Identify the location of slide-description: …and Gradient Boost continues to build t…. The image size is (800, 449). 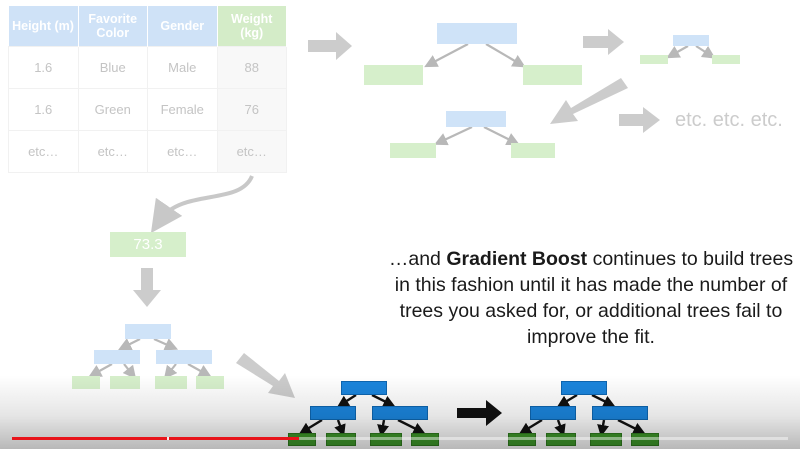
(591, 298).